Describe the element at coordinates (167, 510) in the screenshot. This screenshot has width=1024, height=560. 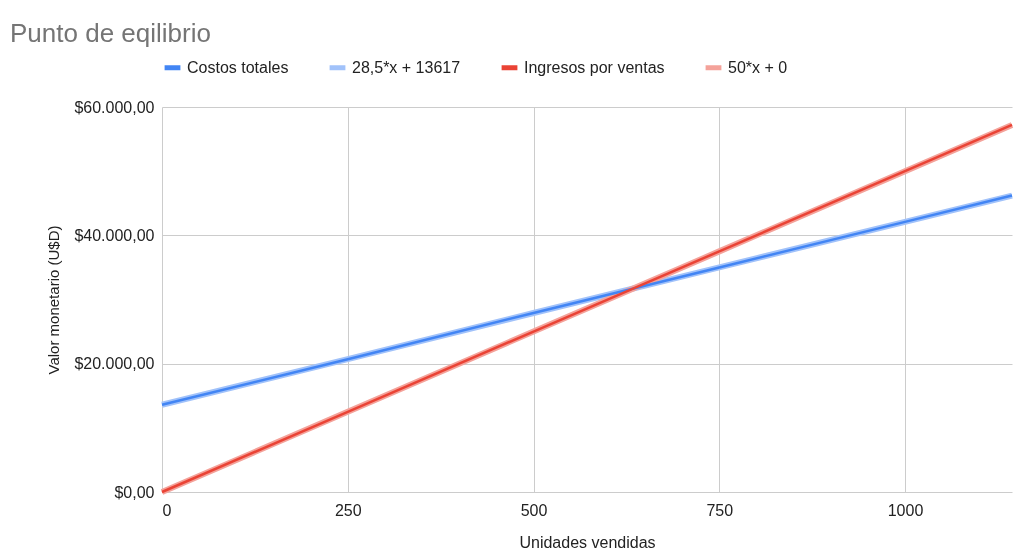
I see `x-tick-label: 0` at that location.